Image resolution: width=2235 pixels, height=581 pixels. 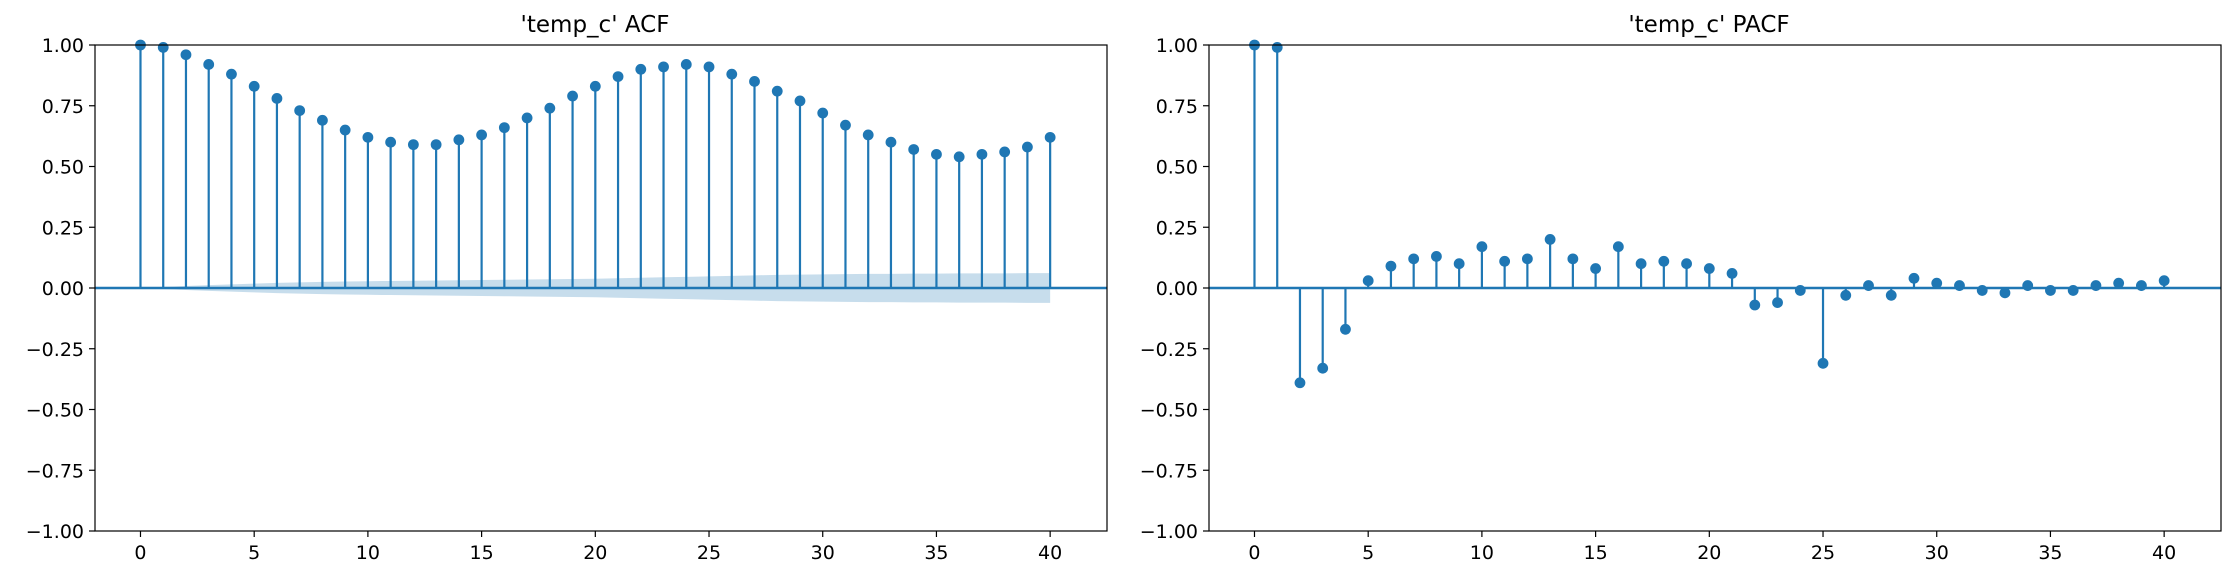 What do you see at coordinates (1177, 46) in the screenshot?
I see `pacf-ytick-label: 1.00` at bounding box center [1177, 46].